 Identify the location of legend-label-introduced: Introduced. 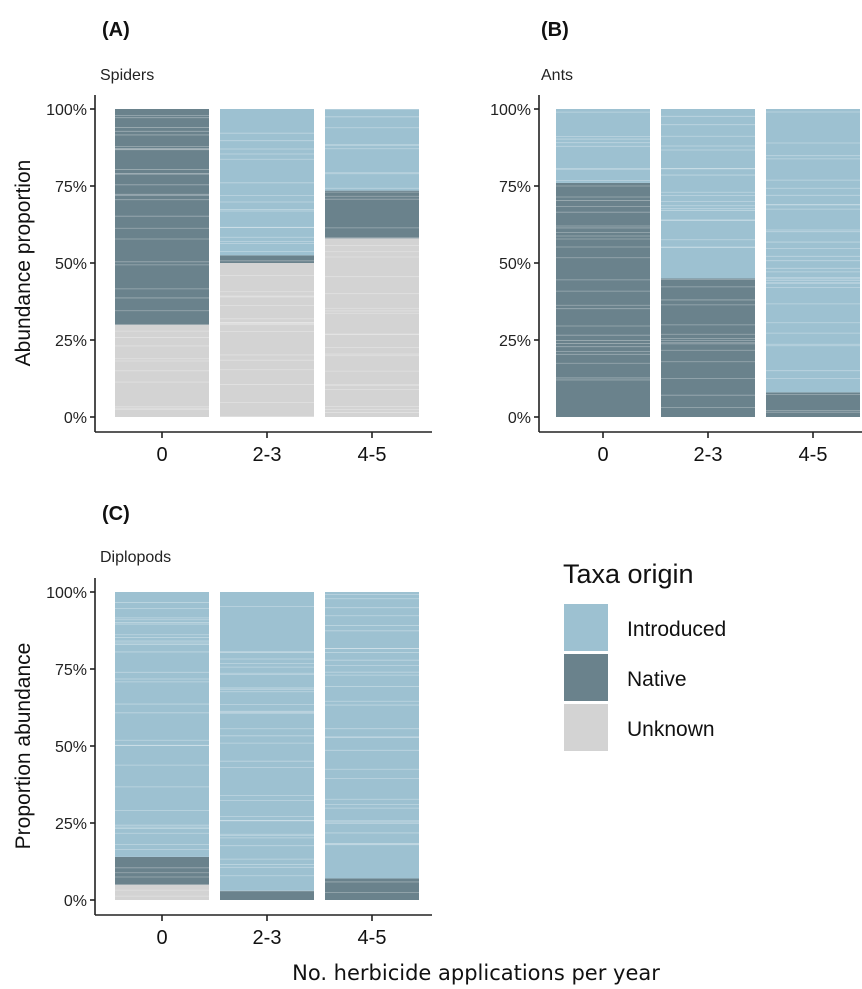
(676, 629).